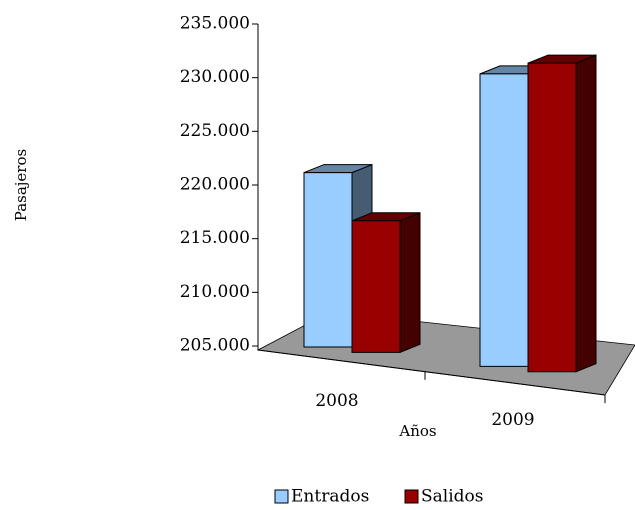  What do you see at coordinates (215, 346) in the screenshot?
I see `y-tick-label: 205.000` at bounding box center [215, 346].